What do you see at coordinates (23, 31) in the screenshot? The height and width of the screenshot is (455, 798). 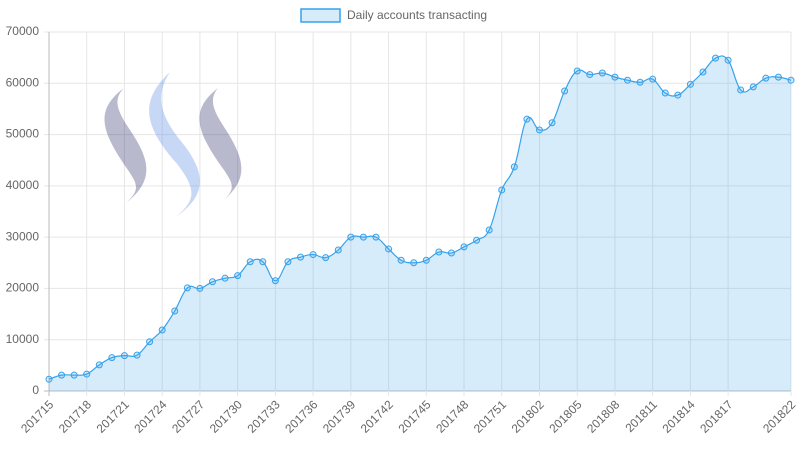 I see `y-tick-label: 70000` at bounding box center [23, 31].